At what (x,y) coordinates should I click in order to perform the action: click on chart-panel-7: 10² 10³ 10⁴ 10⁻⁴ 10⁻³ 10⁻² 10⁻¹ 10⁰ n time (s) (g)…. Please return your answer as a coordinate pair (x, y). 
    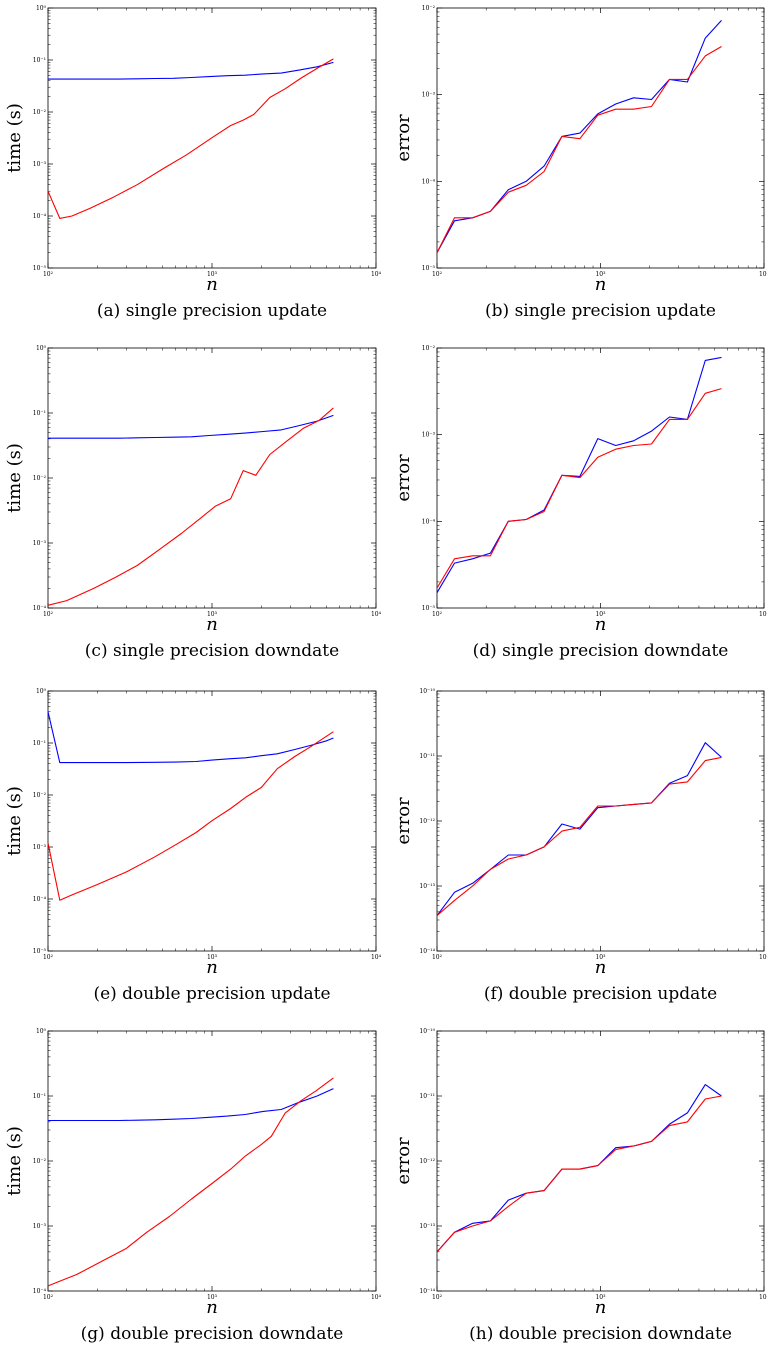
    Looking at the image, I should click on (193, 1186).